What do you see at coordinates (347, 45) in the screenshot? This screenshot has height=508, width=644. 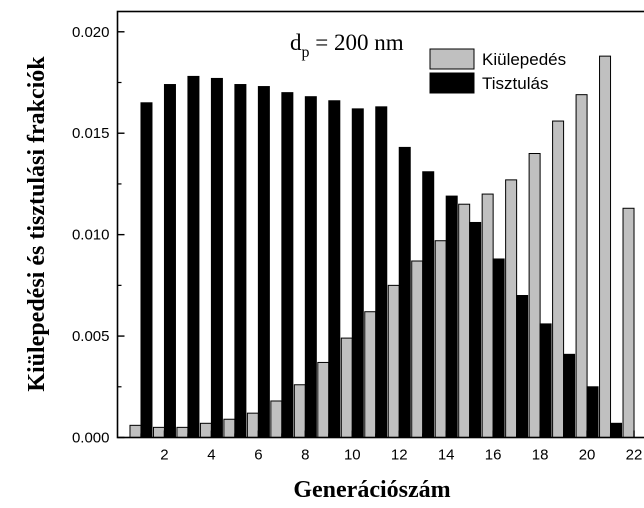 I see `size-annotation: dp = 200 nm` at bounding box center [347, 45].